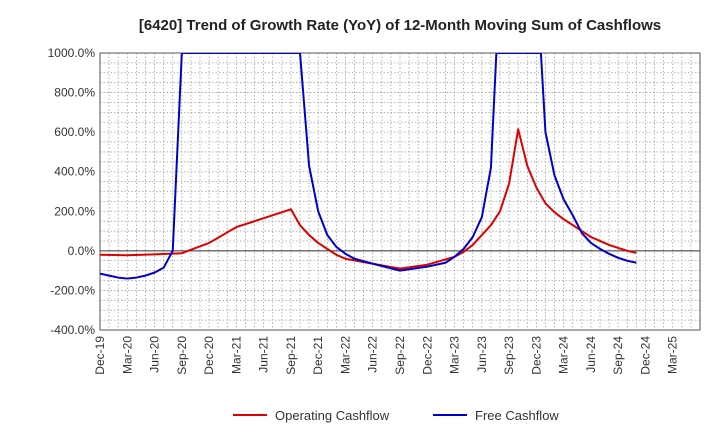 This screenshot has width=720, height=440. Describe the element at coordinates (427, 355) in the screenshot. I see `x-tick-label: Dec-22` at that location.